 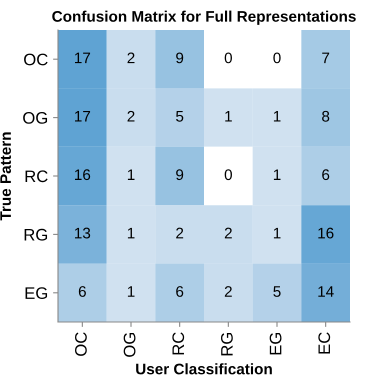 I want to click on data-label: 14, so click(x=326, y=291).